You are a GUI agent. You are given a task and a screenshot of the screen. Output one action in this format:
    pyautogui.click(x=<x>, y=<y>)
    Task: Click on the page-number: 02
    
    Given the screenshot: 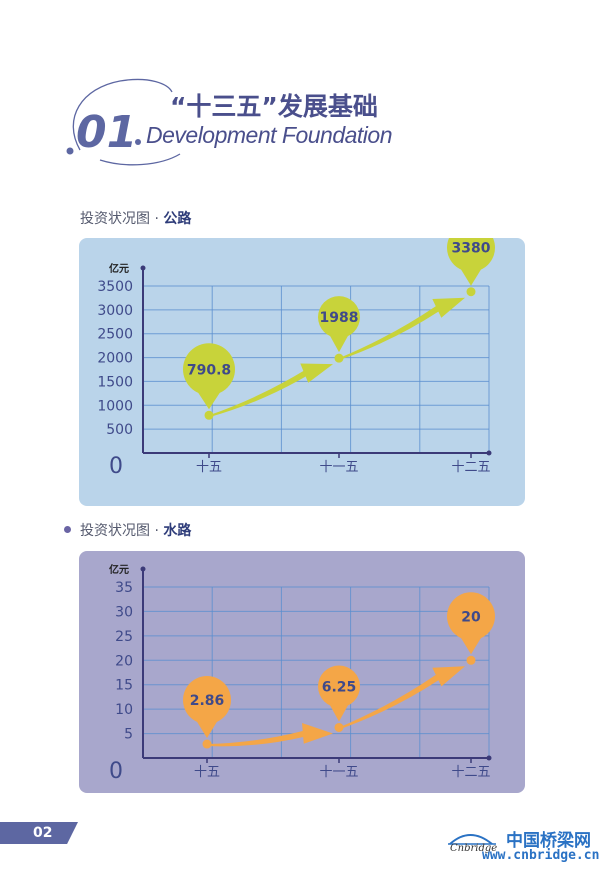 What is the action you would take?
    pyautogui.click(x=39, y=833)
    